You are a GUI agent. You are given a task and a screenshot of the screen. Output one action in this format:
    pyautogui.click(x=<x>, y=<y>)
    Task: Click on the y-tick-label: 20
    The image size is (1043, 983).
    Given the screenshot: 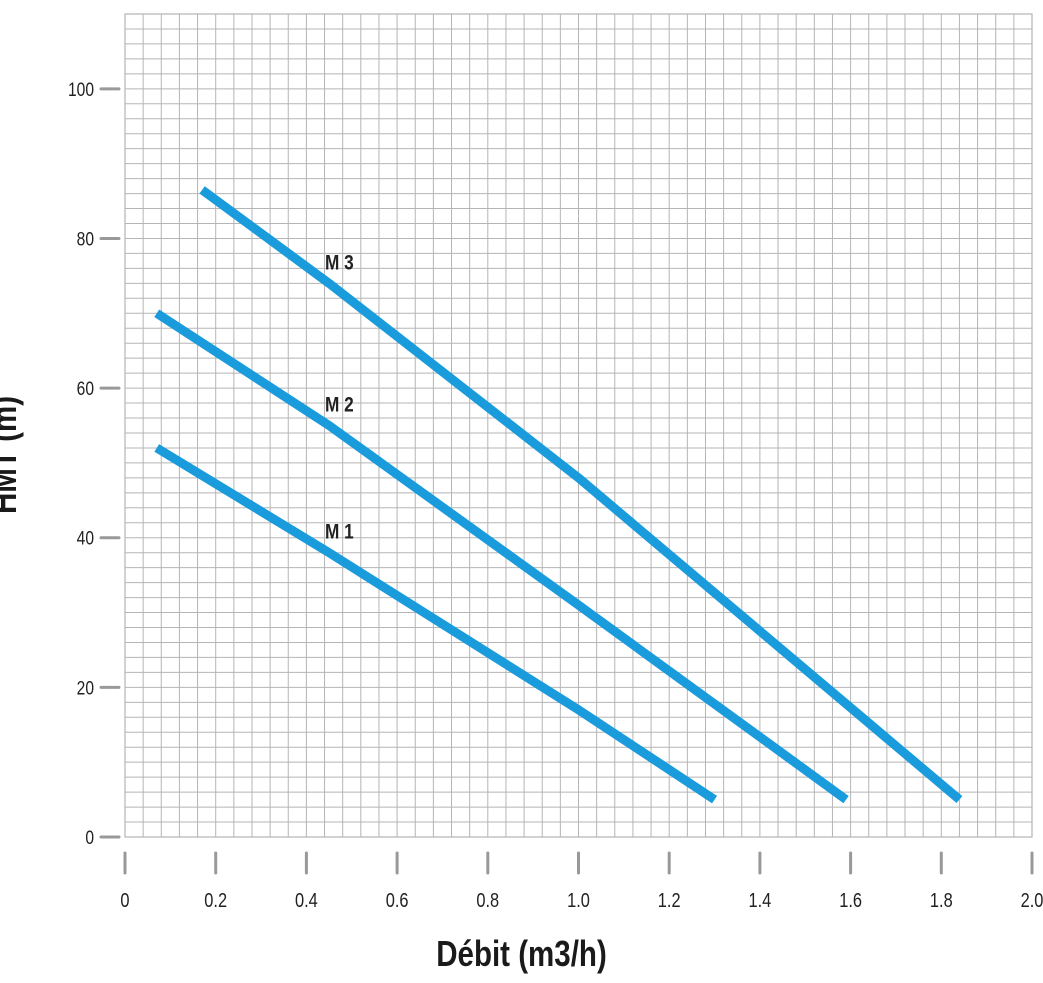 What is the action you would take?
    pyautogui.click(x=85, y=688)
    